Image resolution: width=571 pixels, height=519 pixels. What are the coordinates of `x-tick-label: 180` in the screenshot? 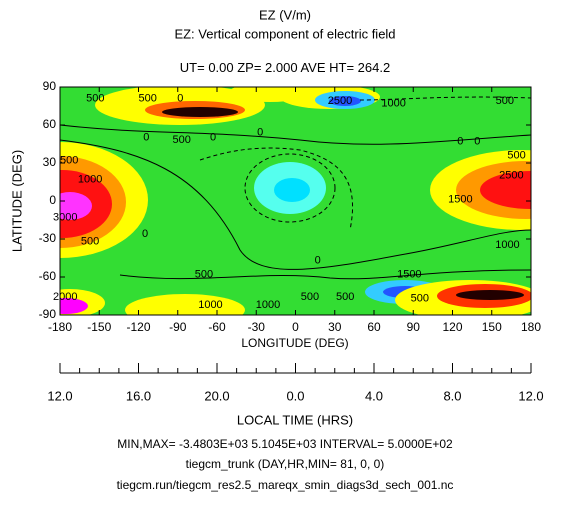 It's located at (531, 327).